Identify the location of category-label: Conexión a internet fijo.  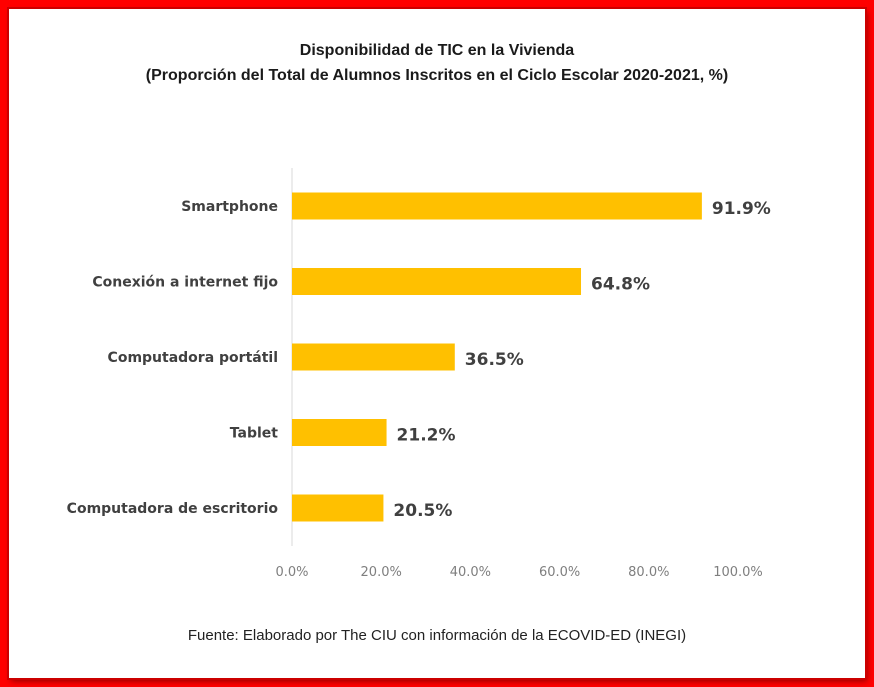
(185, 283).